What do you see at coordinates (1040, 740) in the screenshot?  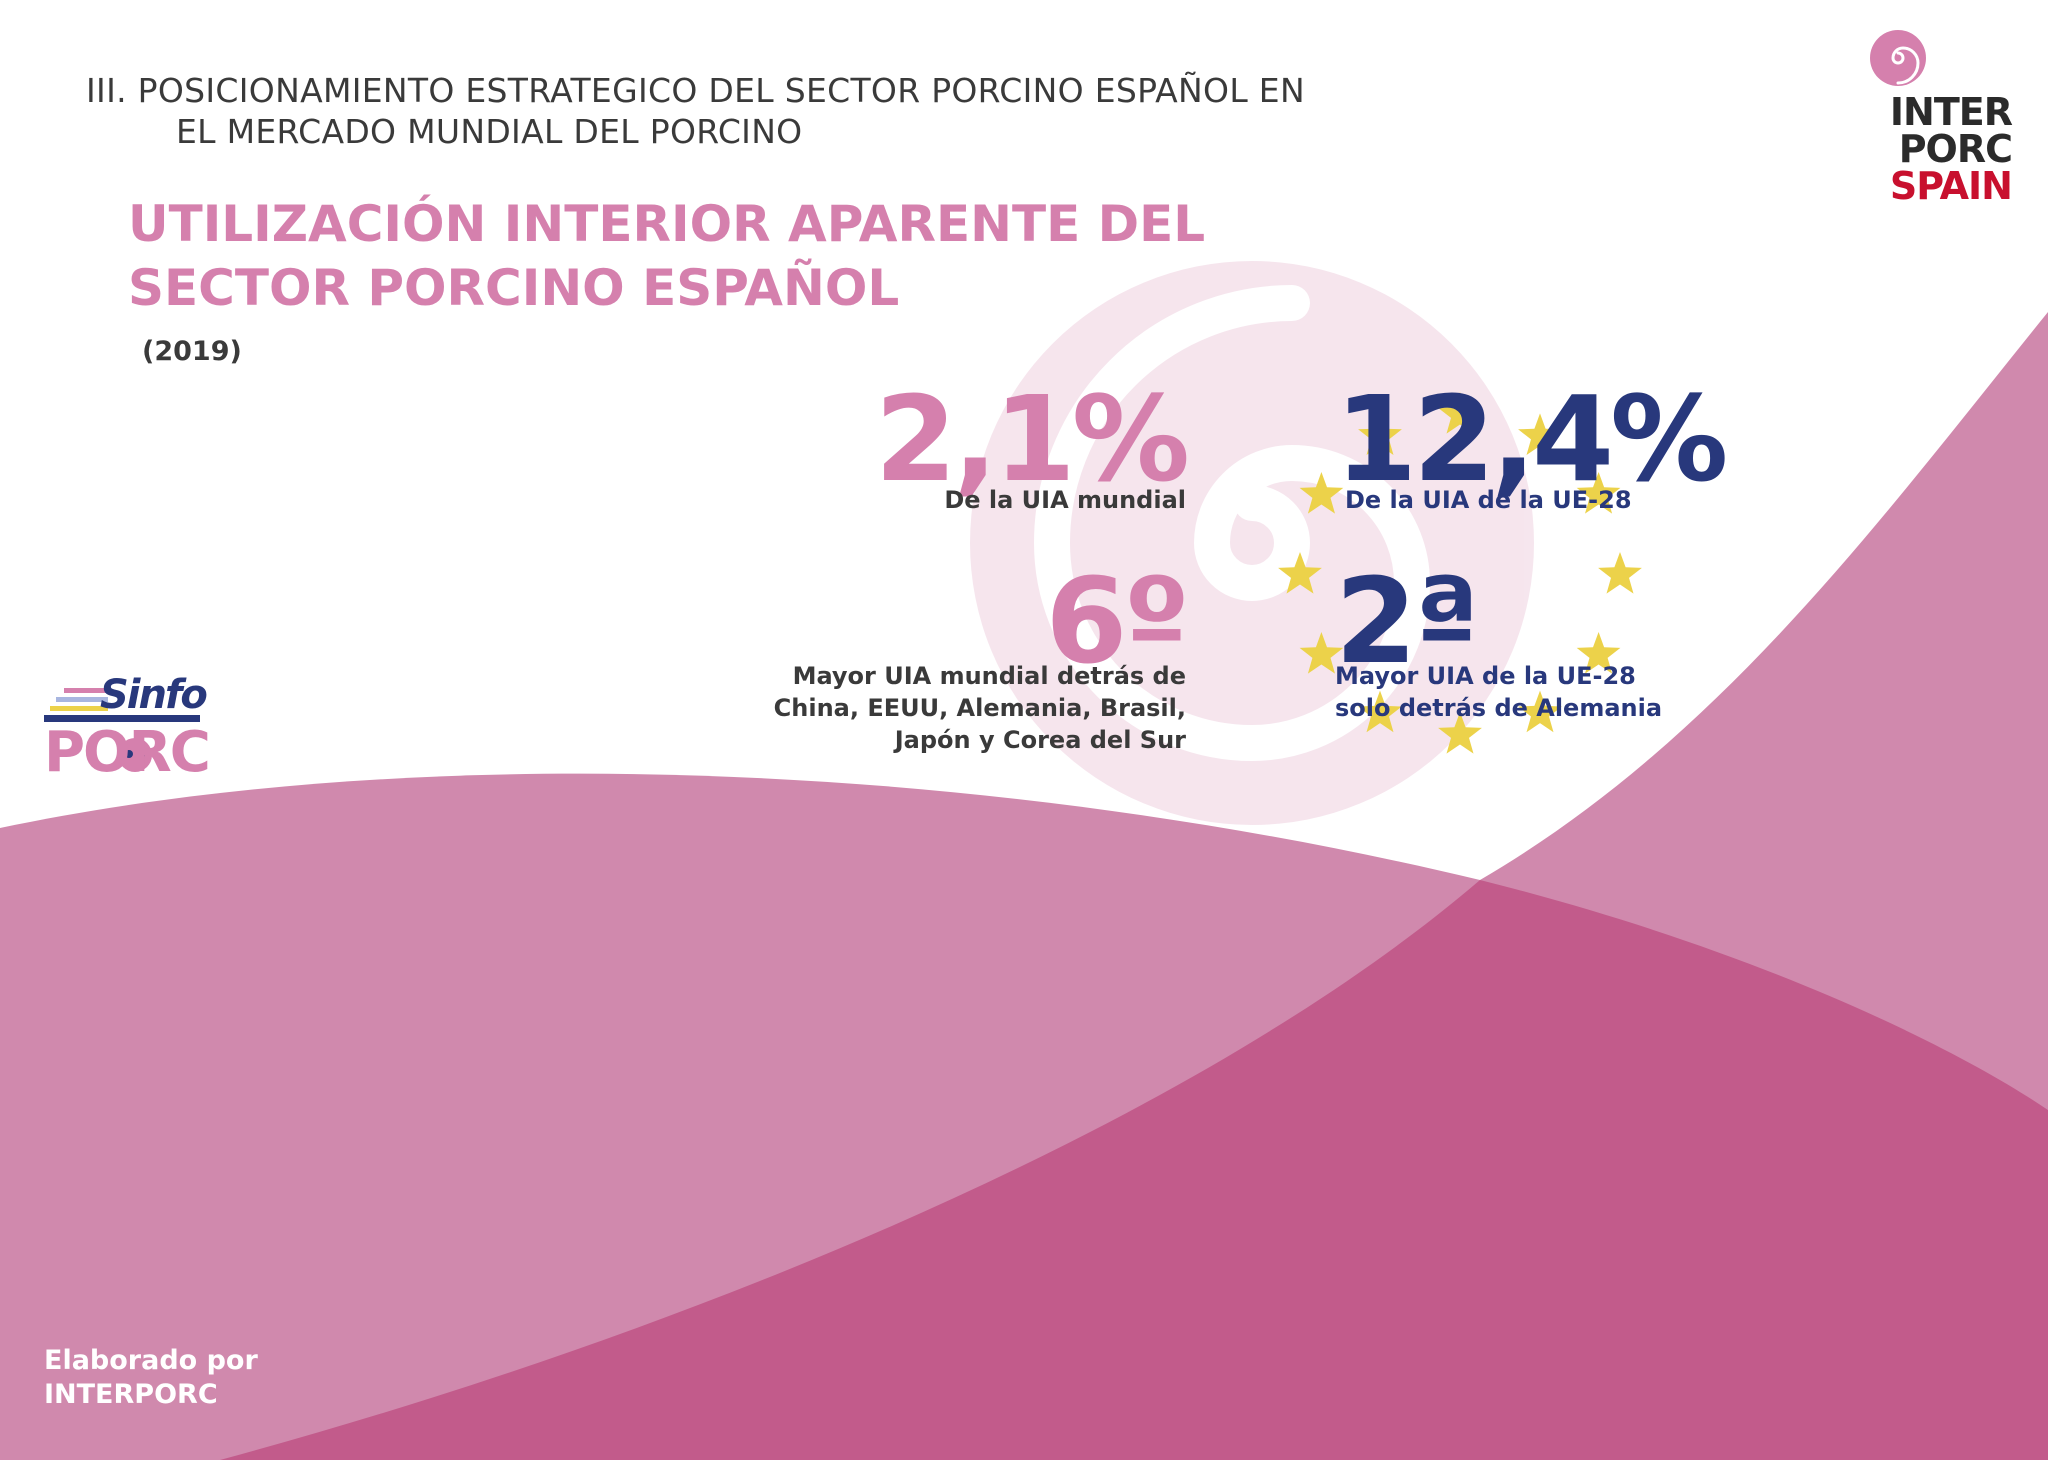 I see `stat-rank-world-label-line3: Japón y Corea del Sur` at bounding box center [1040, 740].